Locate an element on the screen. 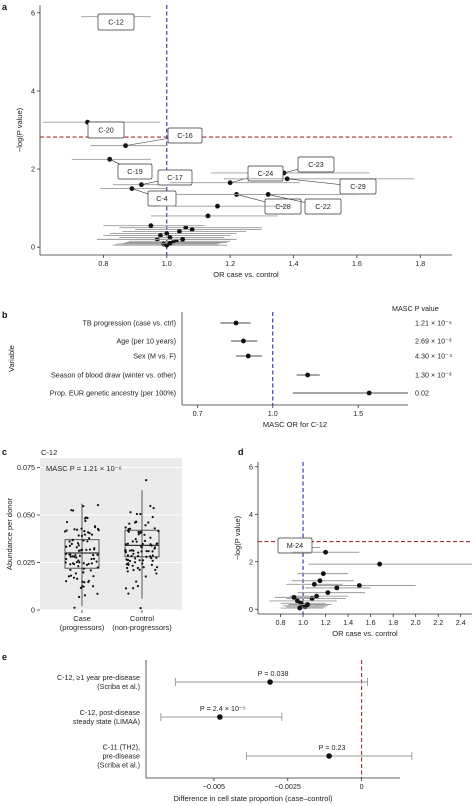 Image resolution: width=474 pixels, height=806 pixels. row-label: pre-disease is located at coordinates (121, 756).